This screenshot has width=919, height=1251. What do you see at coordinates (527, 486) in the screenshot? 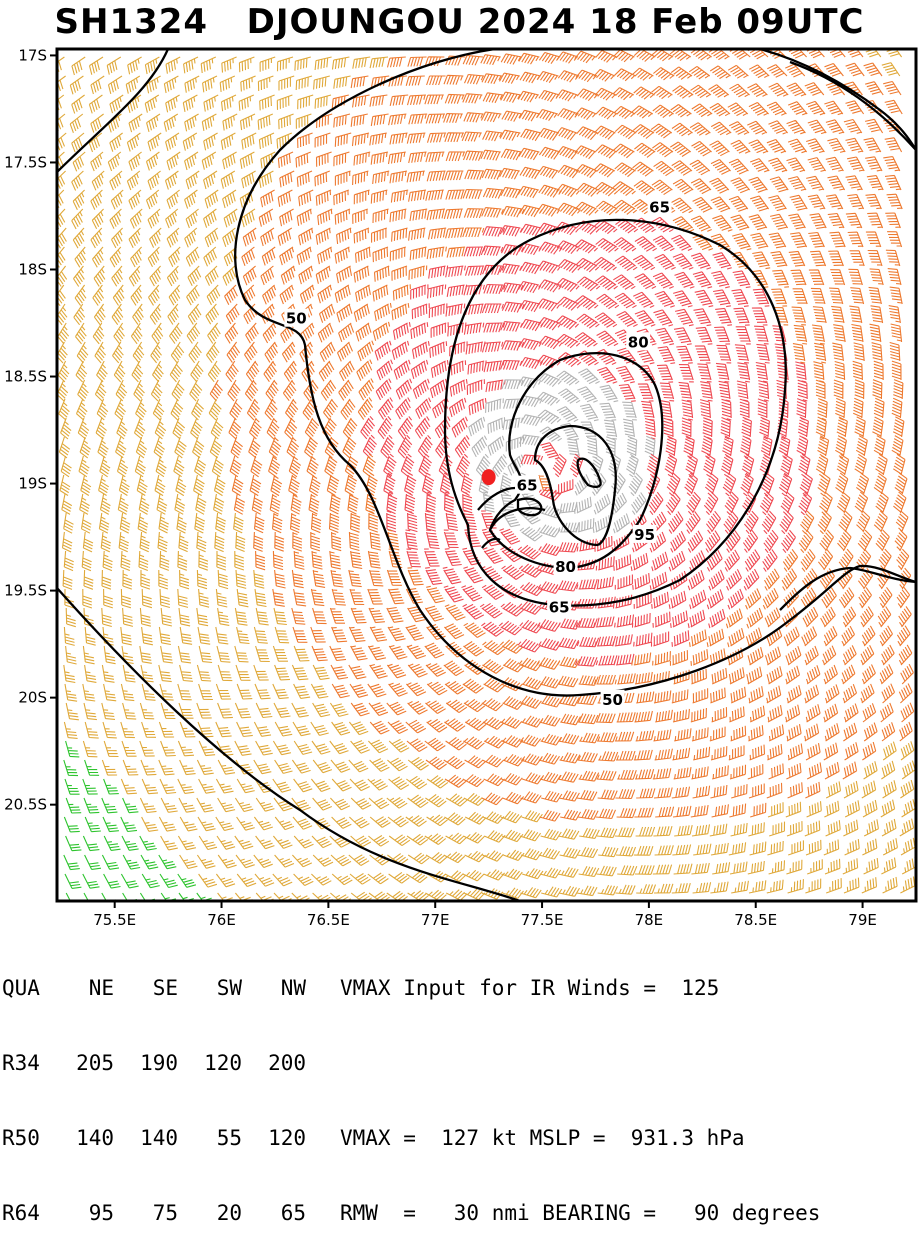
I see `contour-label: 65` at bounding box center [527, 486].